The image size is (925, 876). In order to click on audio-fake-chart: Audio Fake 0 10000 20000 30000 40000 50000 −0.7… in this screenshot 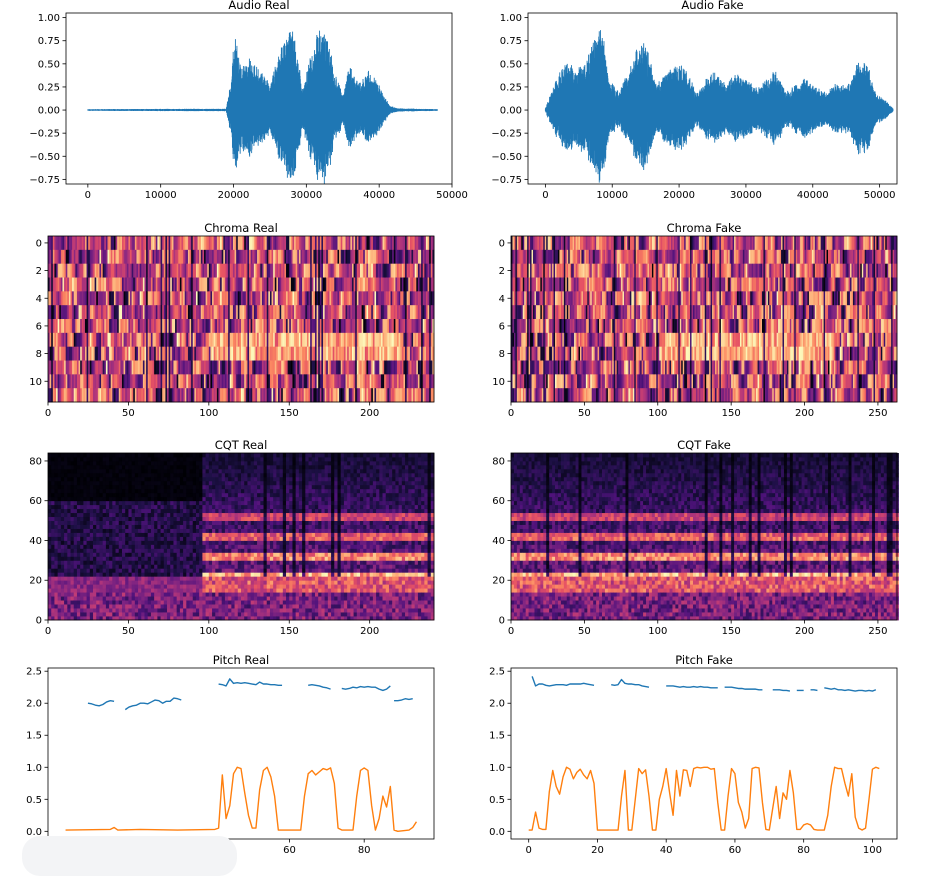, I will do `click(694, 100)`.